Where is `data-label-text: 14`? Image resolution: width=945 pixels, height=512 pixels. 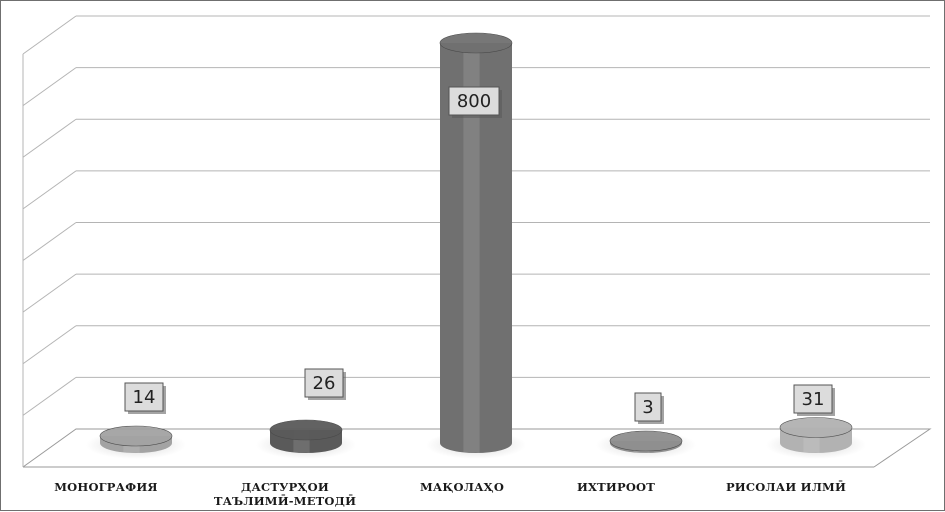
data-label-text: 14 is located at coordinates (144, 397).